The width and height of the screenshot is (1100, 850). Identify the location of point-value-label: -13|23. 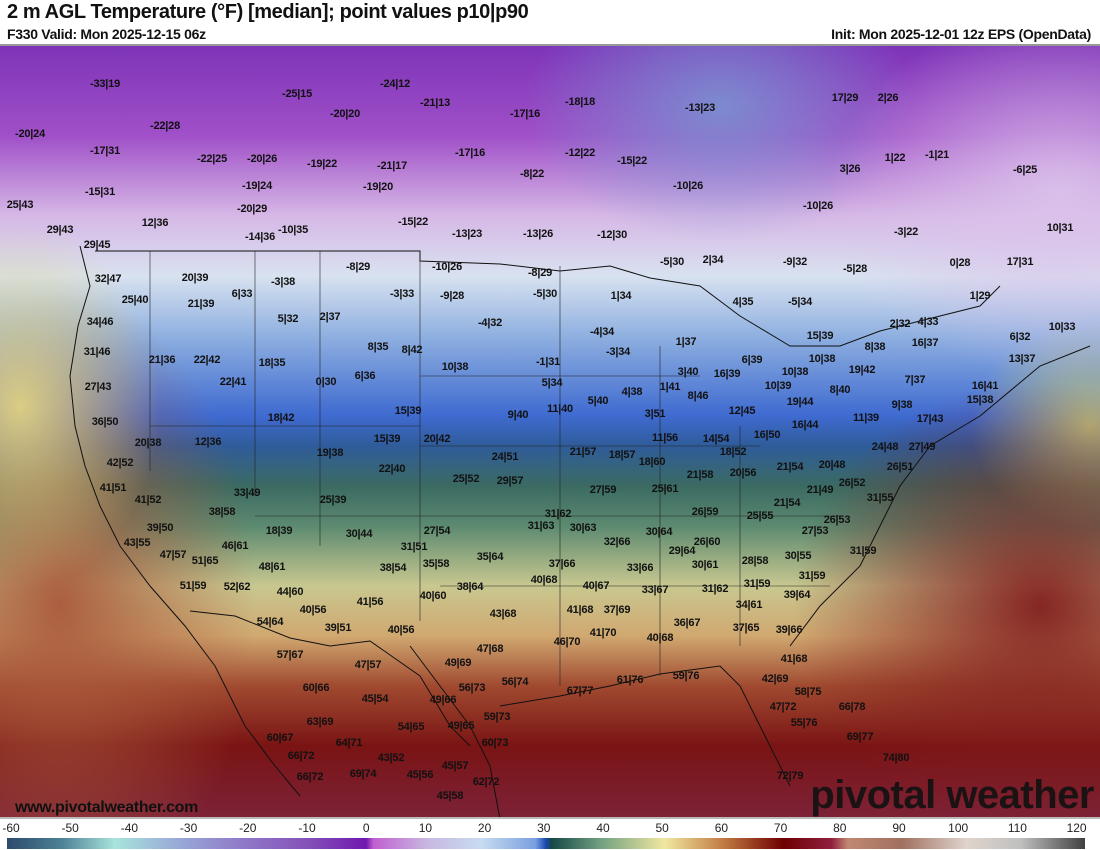
(467, 234).